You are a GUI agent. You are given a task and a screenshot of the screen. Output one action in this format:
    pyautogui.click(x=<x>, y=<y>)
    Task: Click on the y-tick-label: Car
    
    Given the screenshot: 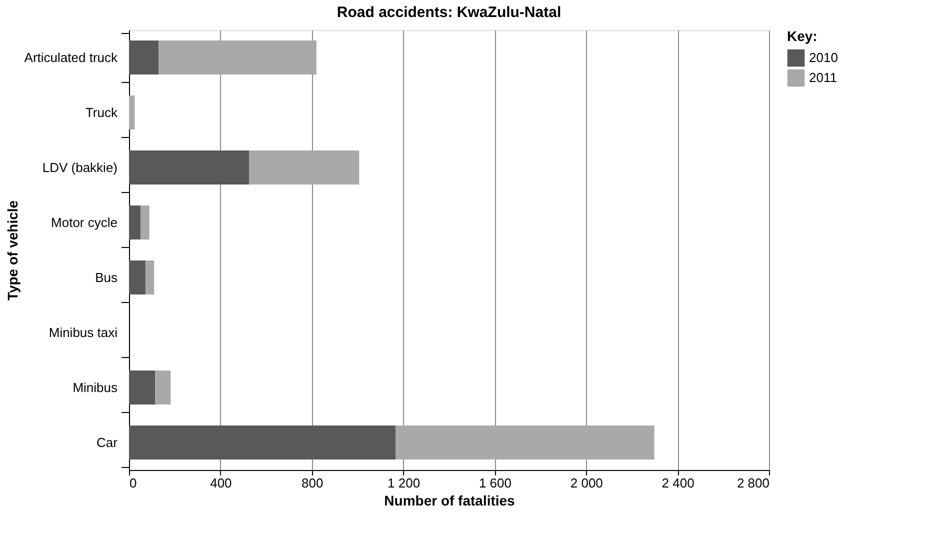 What is the action you would take?
    pyautogui.click(x=107, y=442)
    